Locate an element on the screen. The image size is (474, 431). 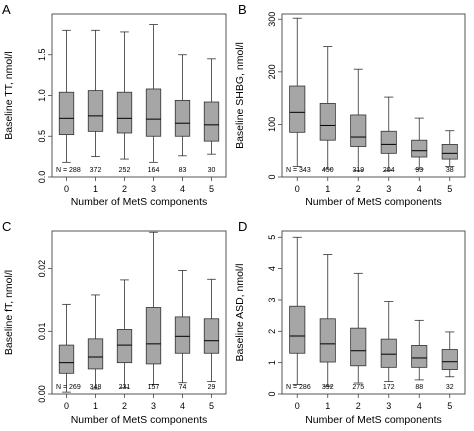
n-label: N = 288 is located at coordinates (68, 170).